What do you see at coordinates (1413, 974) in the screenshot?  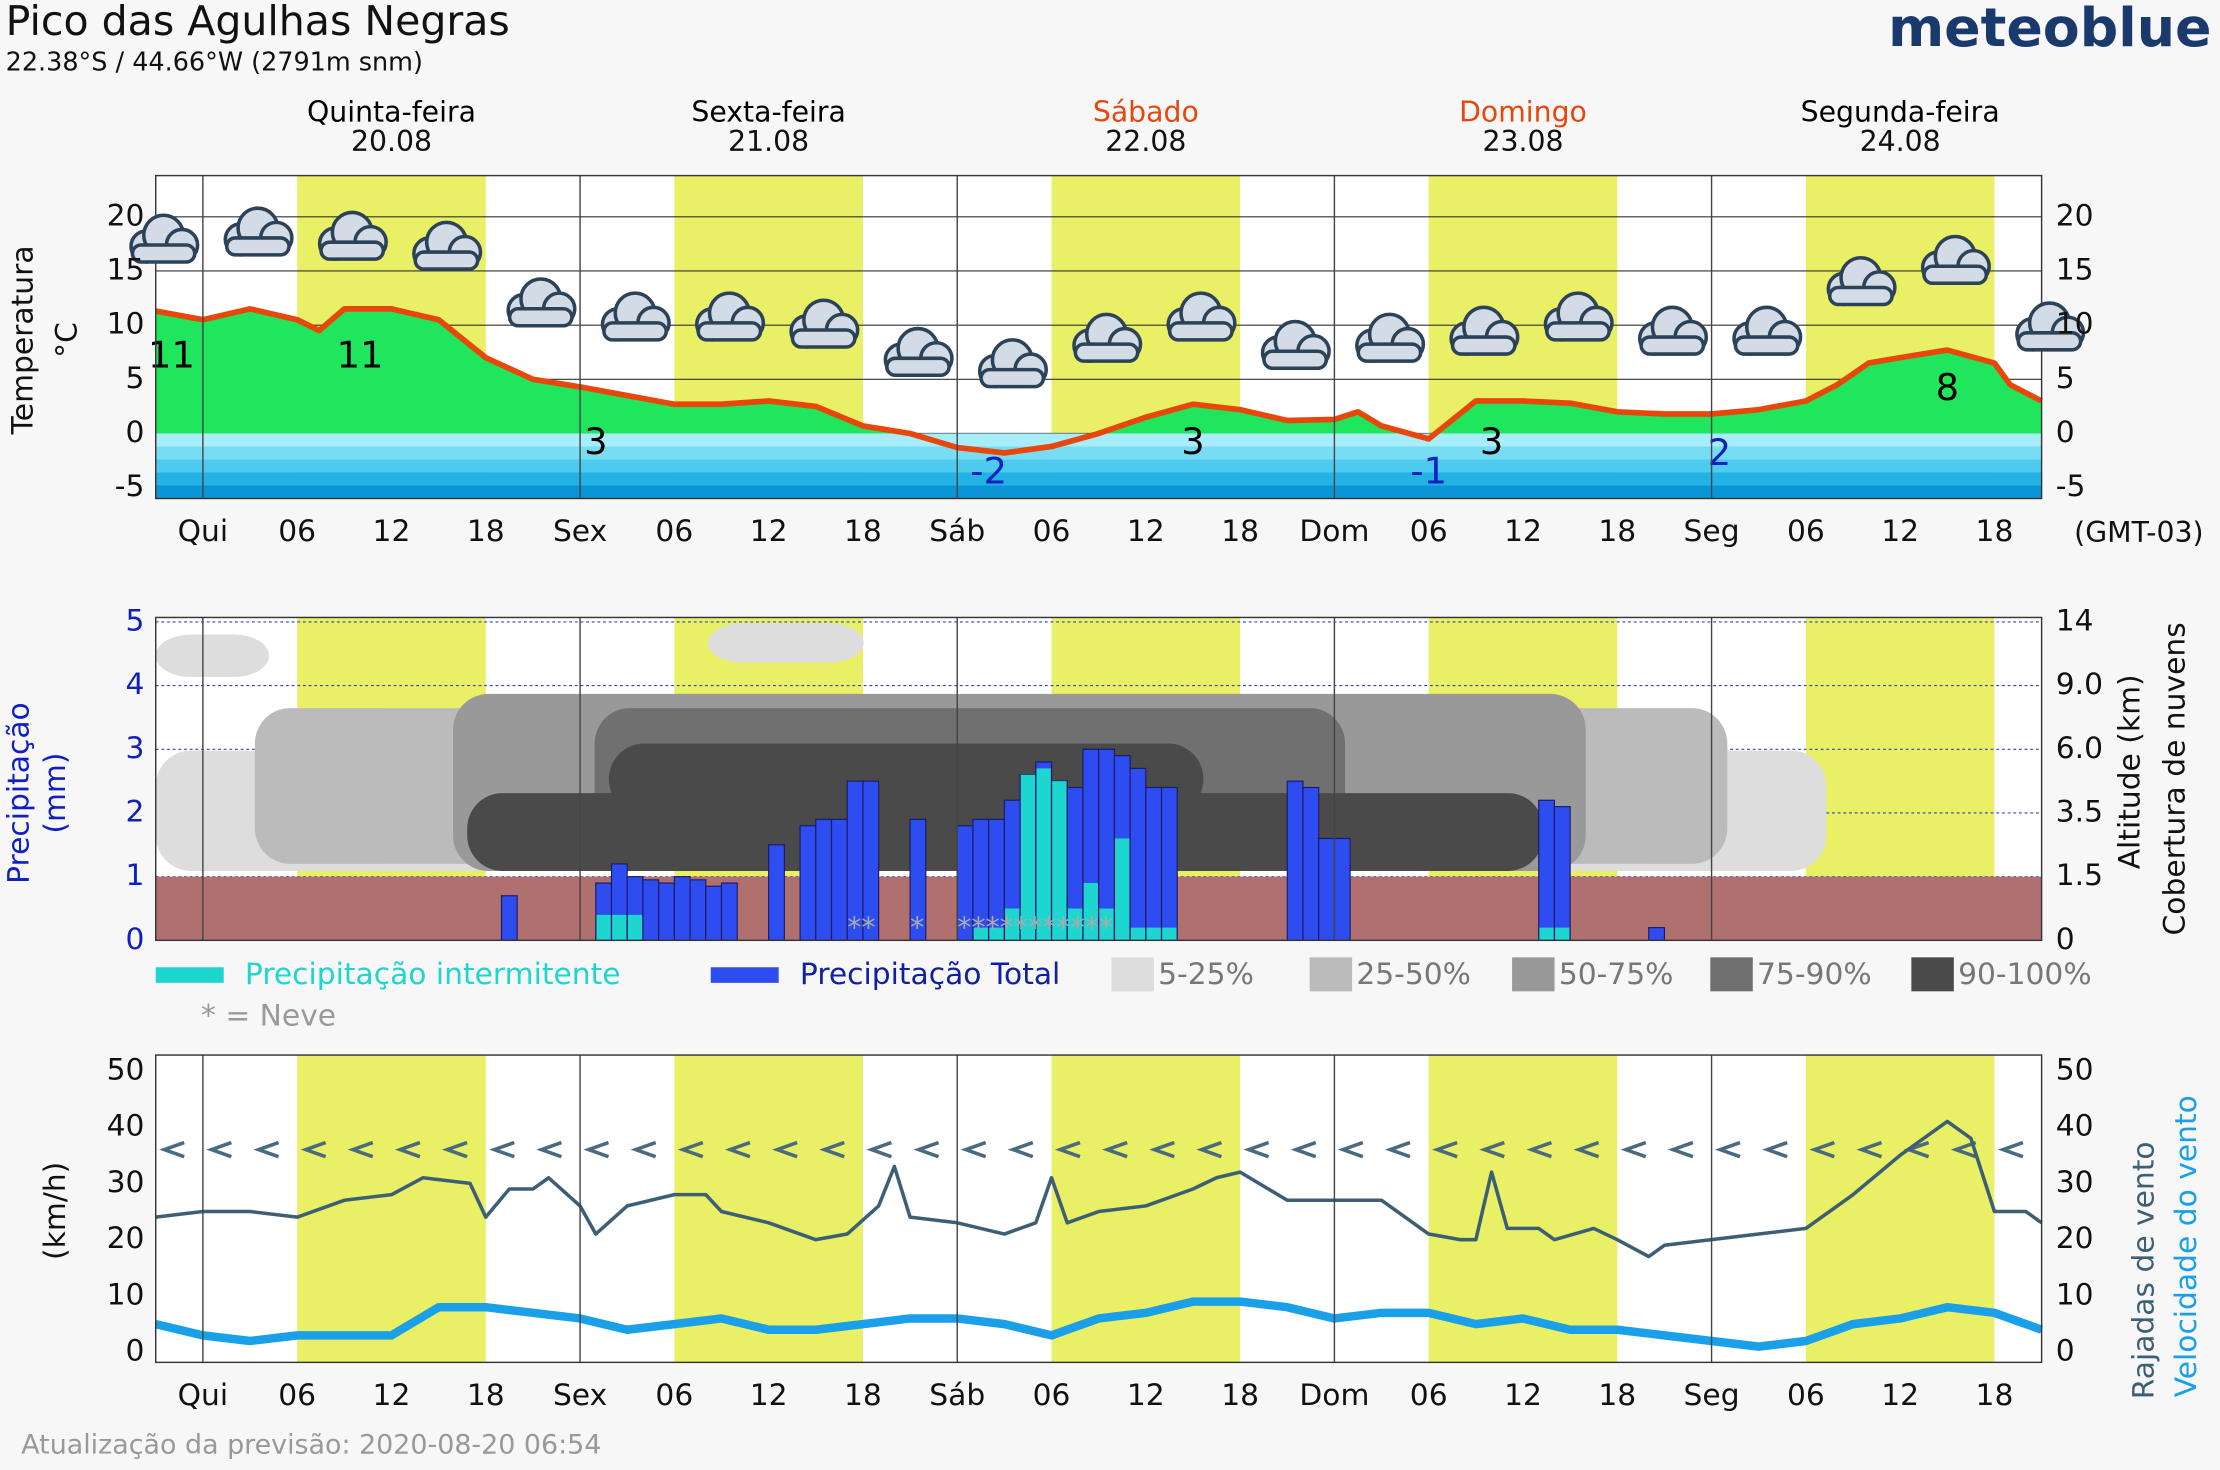 I see `legend-label: 25-50%` at bounding box center [1413, 974].